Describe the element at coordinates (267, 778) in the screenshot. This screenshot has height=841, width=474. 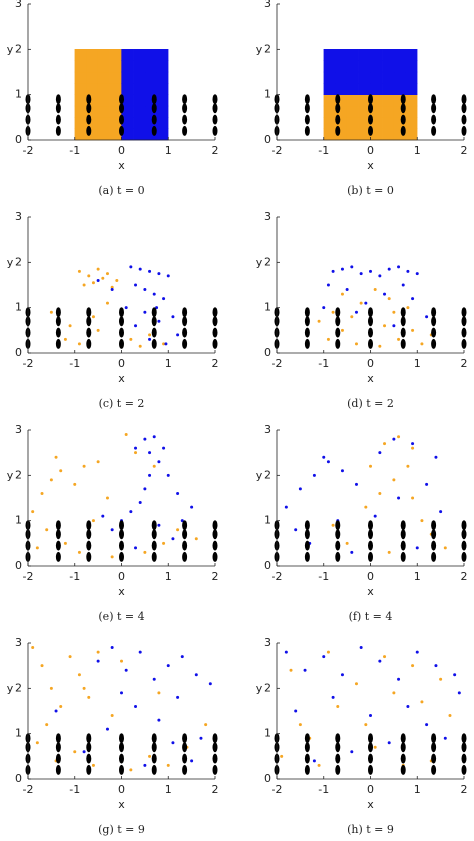
I see `y-tick-label: 0` at that location.